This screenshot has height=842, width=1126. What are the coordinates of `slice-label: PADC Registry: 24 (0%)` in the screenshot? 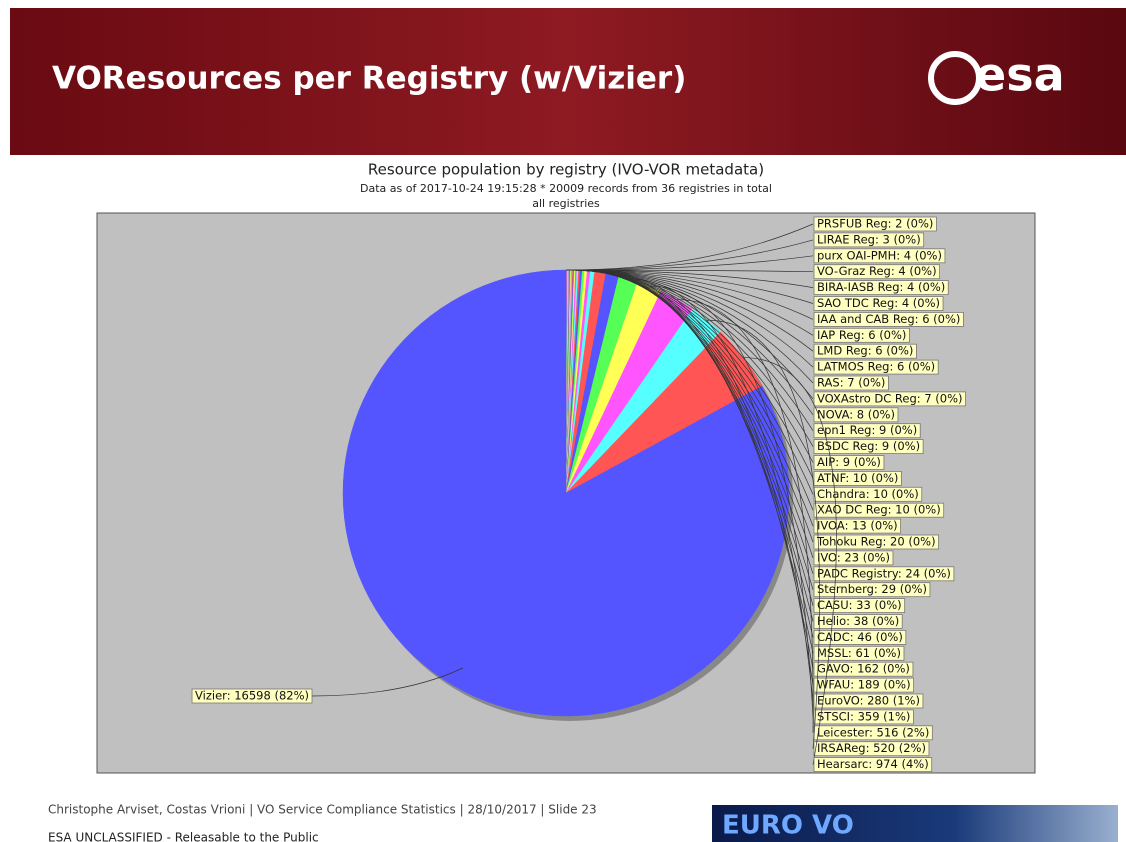 It's located at (884, 573).